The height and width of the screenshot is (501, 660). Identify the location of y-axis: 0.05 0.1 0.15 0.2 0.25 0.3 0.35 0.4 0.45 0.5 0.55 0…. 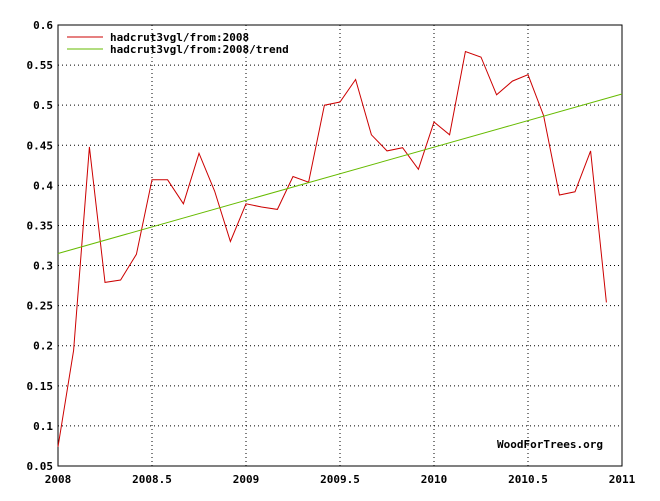
(40, 246).